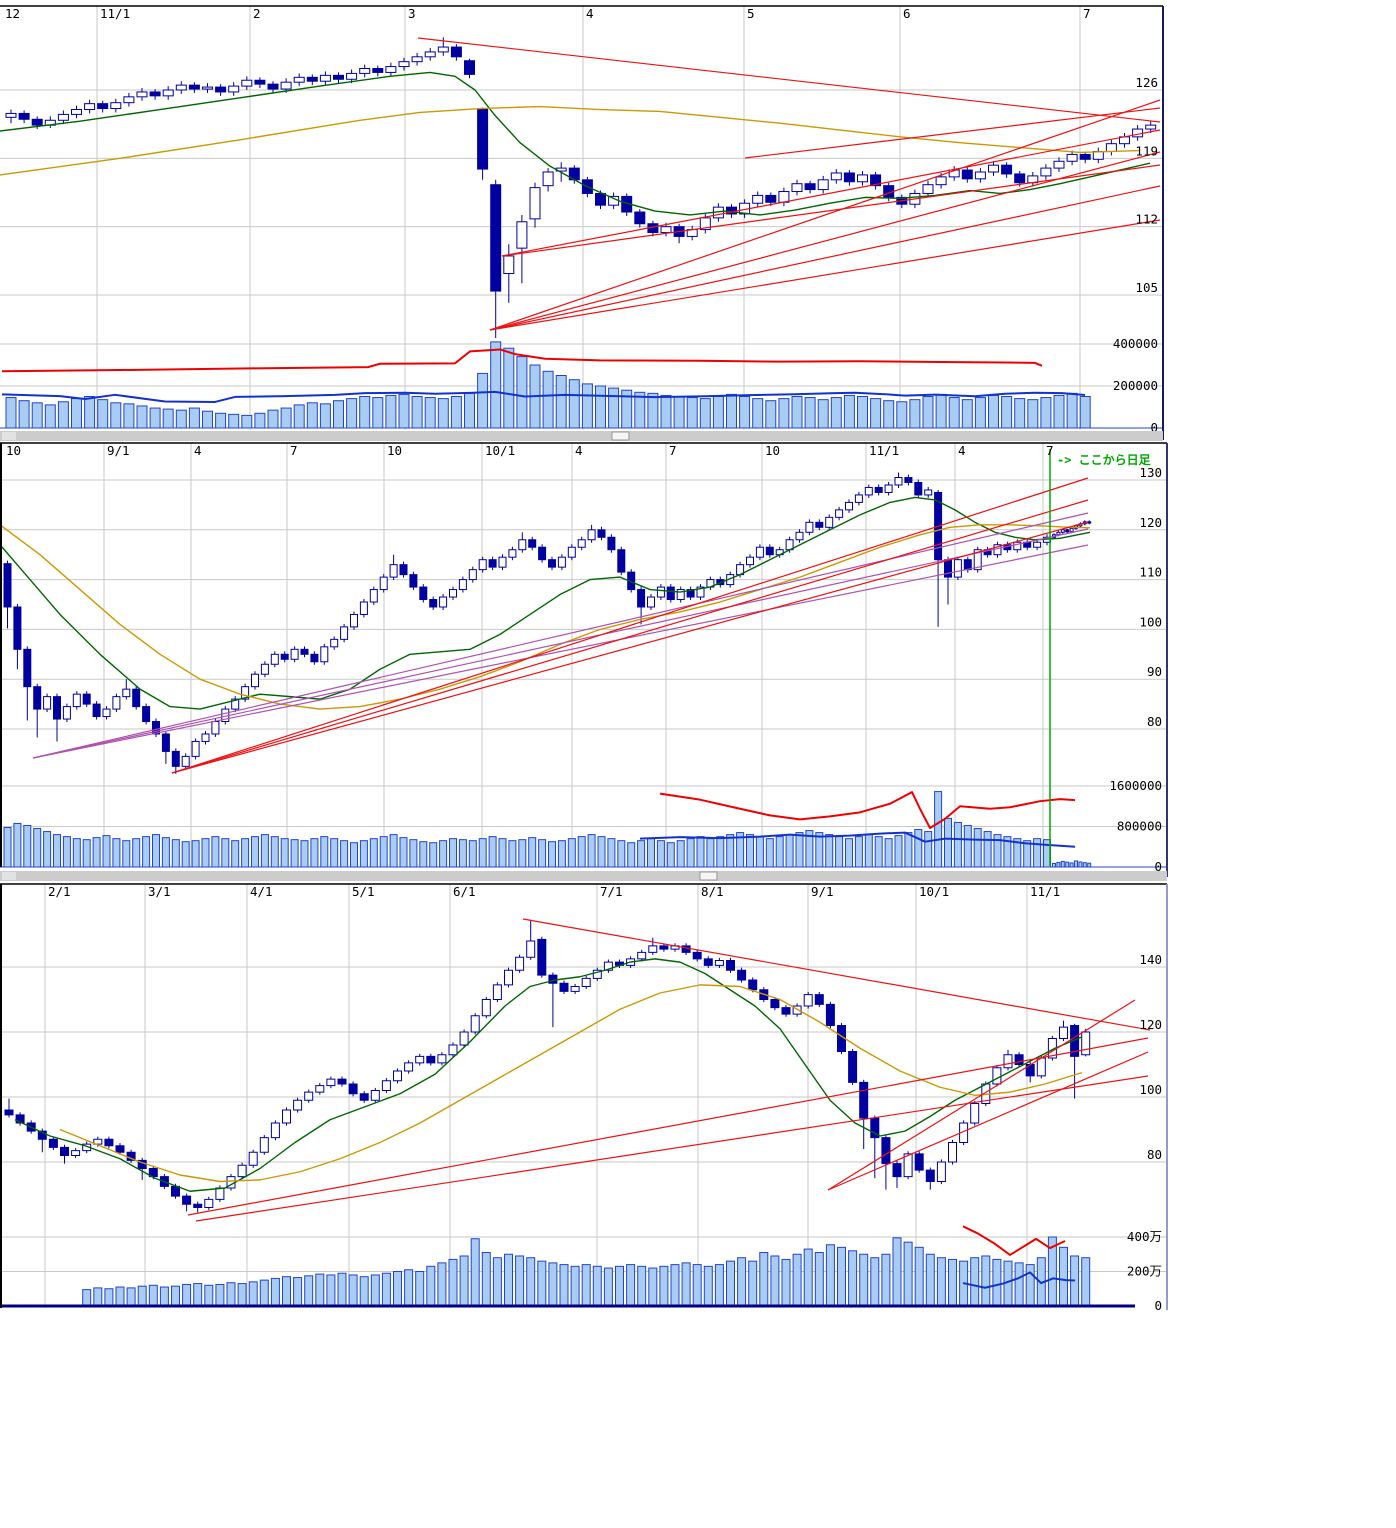 The image size is (1396, 1528). What do you see at coordinates (59, 891) in the screenshot?
I see `x-axis-label: 2/1` at bounding box center [59, 891].